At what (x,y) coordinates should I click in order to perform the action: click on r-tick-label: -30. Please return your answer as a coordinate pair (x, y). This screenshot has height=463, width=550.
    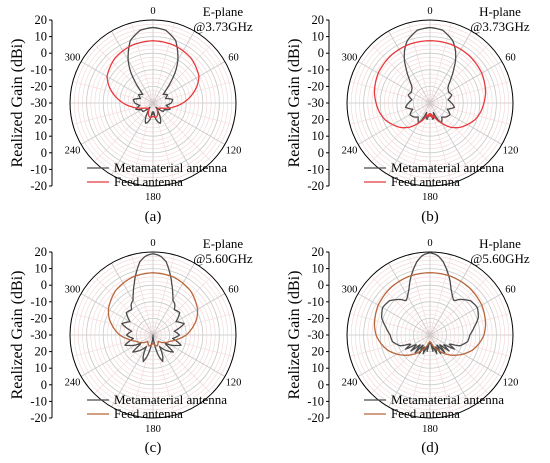
    Looking at the image, I should click on (315, 103).